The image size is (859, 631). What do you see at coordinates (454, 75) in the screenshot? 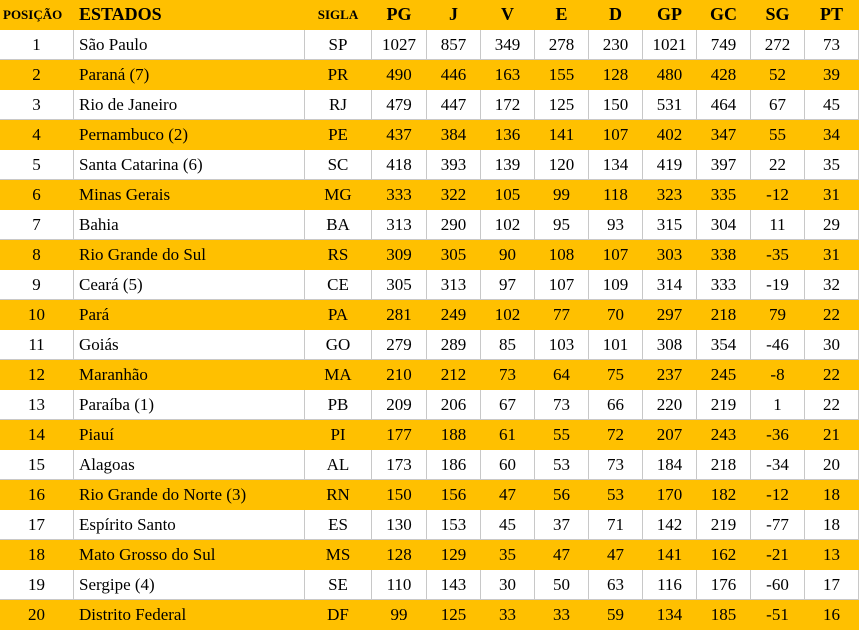
I see `table-cell: 446` at bounding box center [454, 75].